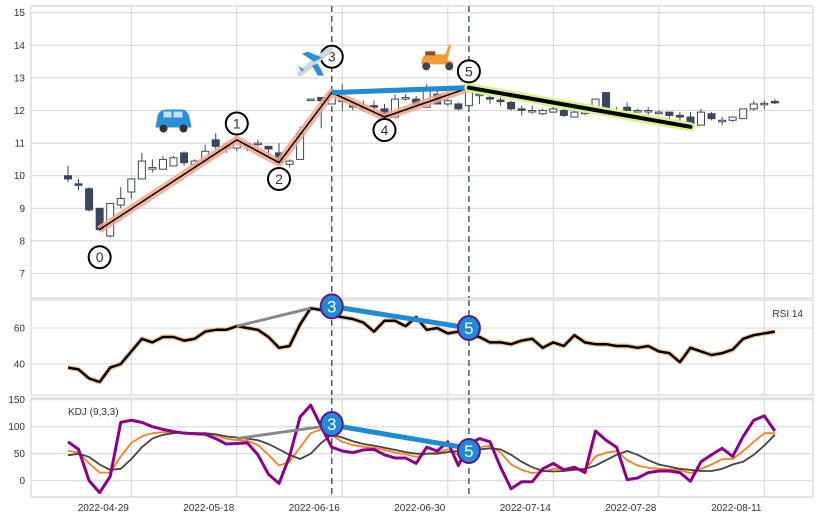  Describe the element at coordinates (20, 329) in the screenshot. I see `y-tick-label: 60` at that location.